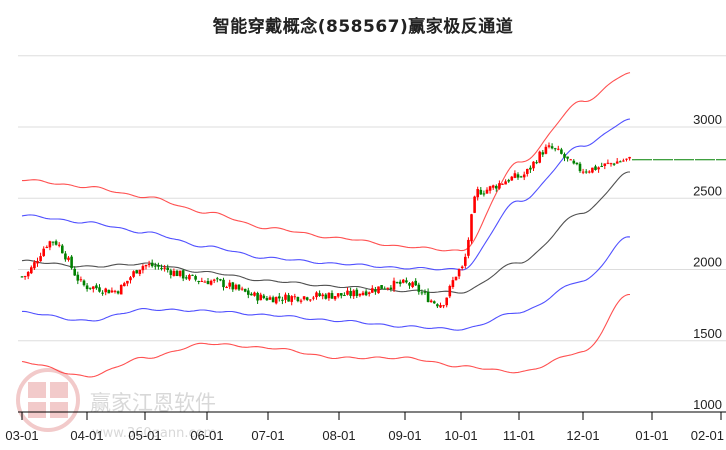 This screenshot has height=450, width=726. What do you see at coordinates (404, 435) in the screenshot?
I see `x-tick-label: 09-01` at bounding box center [404, 435].